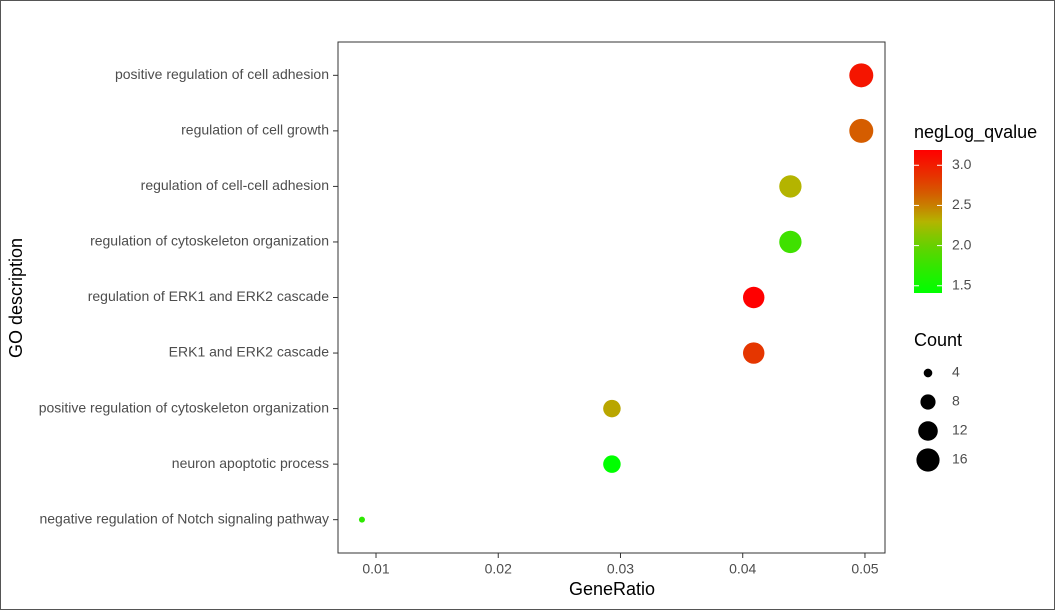 This screenshot has width=1055, height=610. What do you see at coordinates (255, 130) in the screenshot?
I see `y-tick-label: regulation of cell growth` at bounding box center [255, 130].